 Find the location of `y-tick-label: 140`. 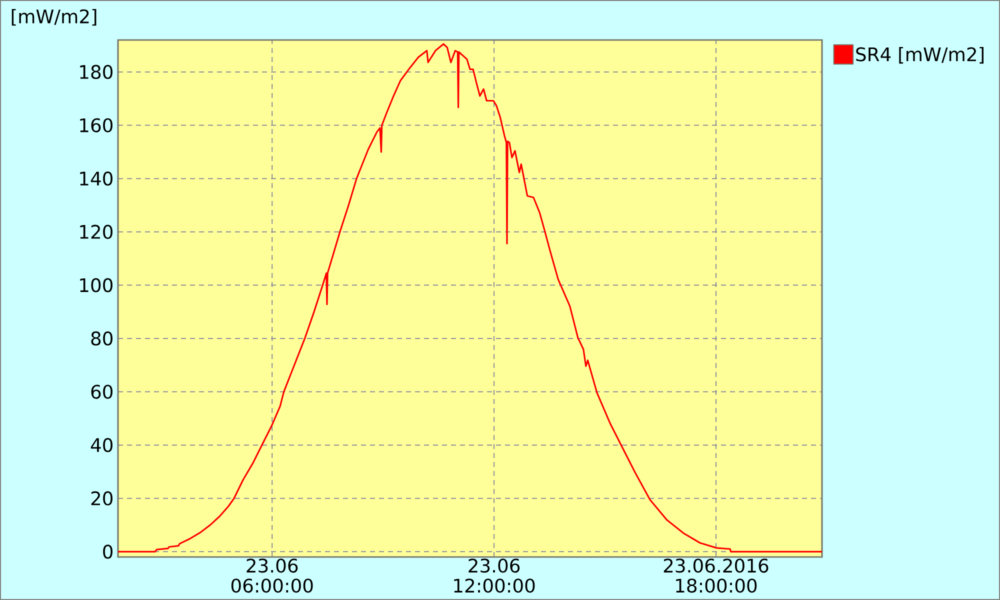

y-tick-label: 140 is located at coordinates (96, 179).